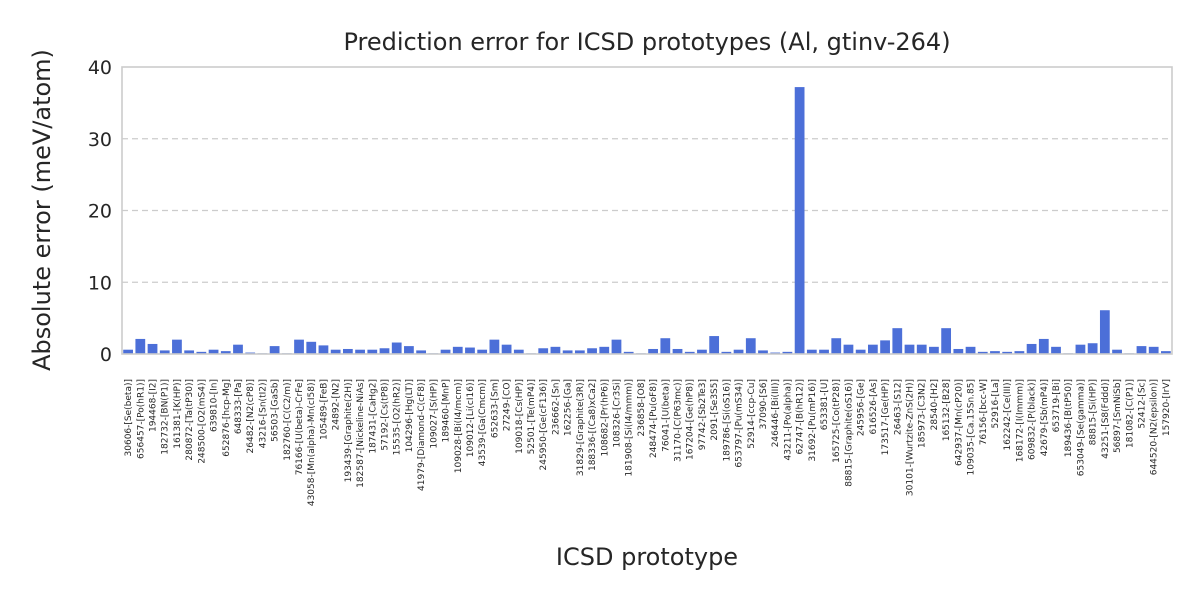 Image resolution: width=1200 pixels, height=600 pixels. What do you see at coordinates (605, 417) in the screenshot?
I see `x-tick-label: 108682-[Pr(hP6)]` at bounding box center [605, 417].